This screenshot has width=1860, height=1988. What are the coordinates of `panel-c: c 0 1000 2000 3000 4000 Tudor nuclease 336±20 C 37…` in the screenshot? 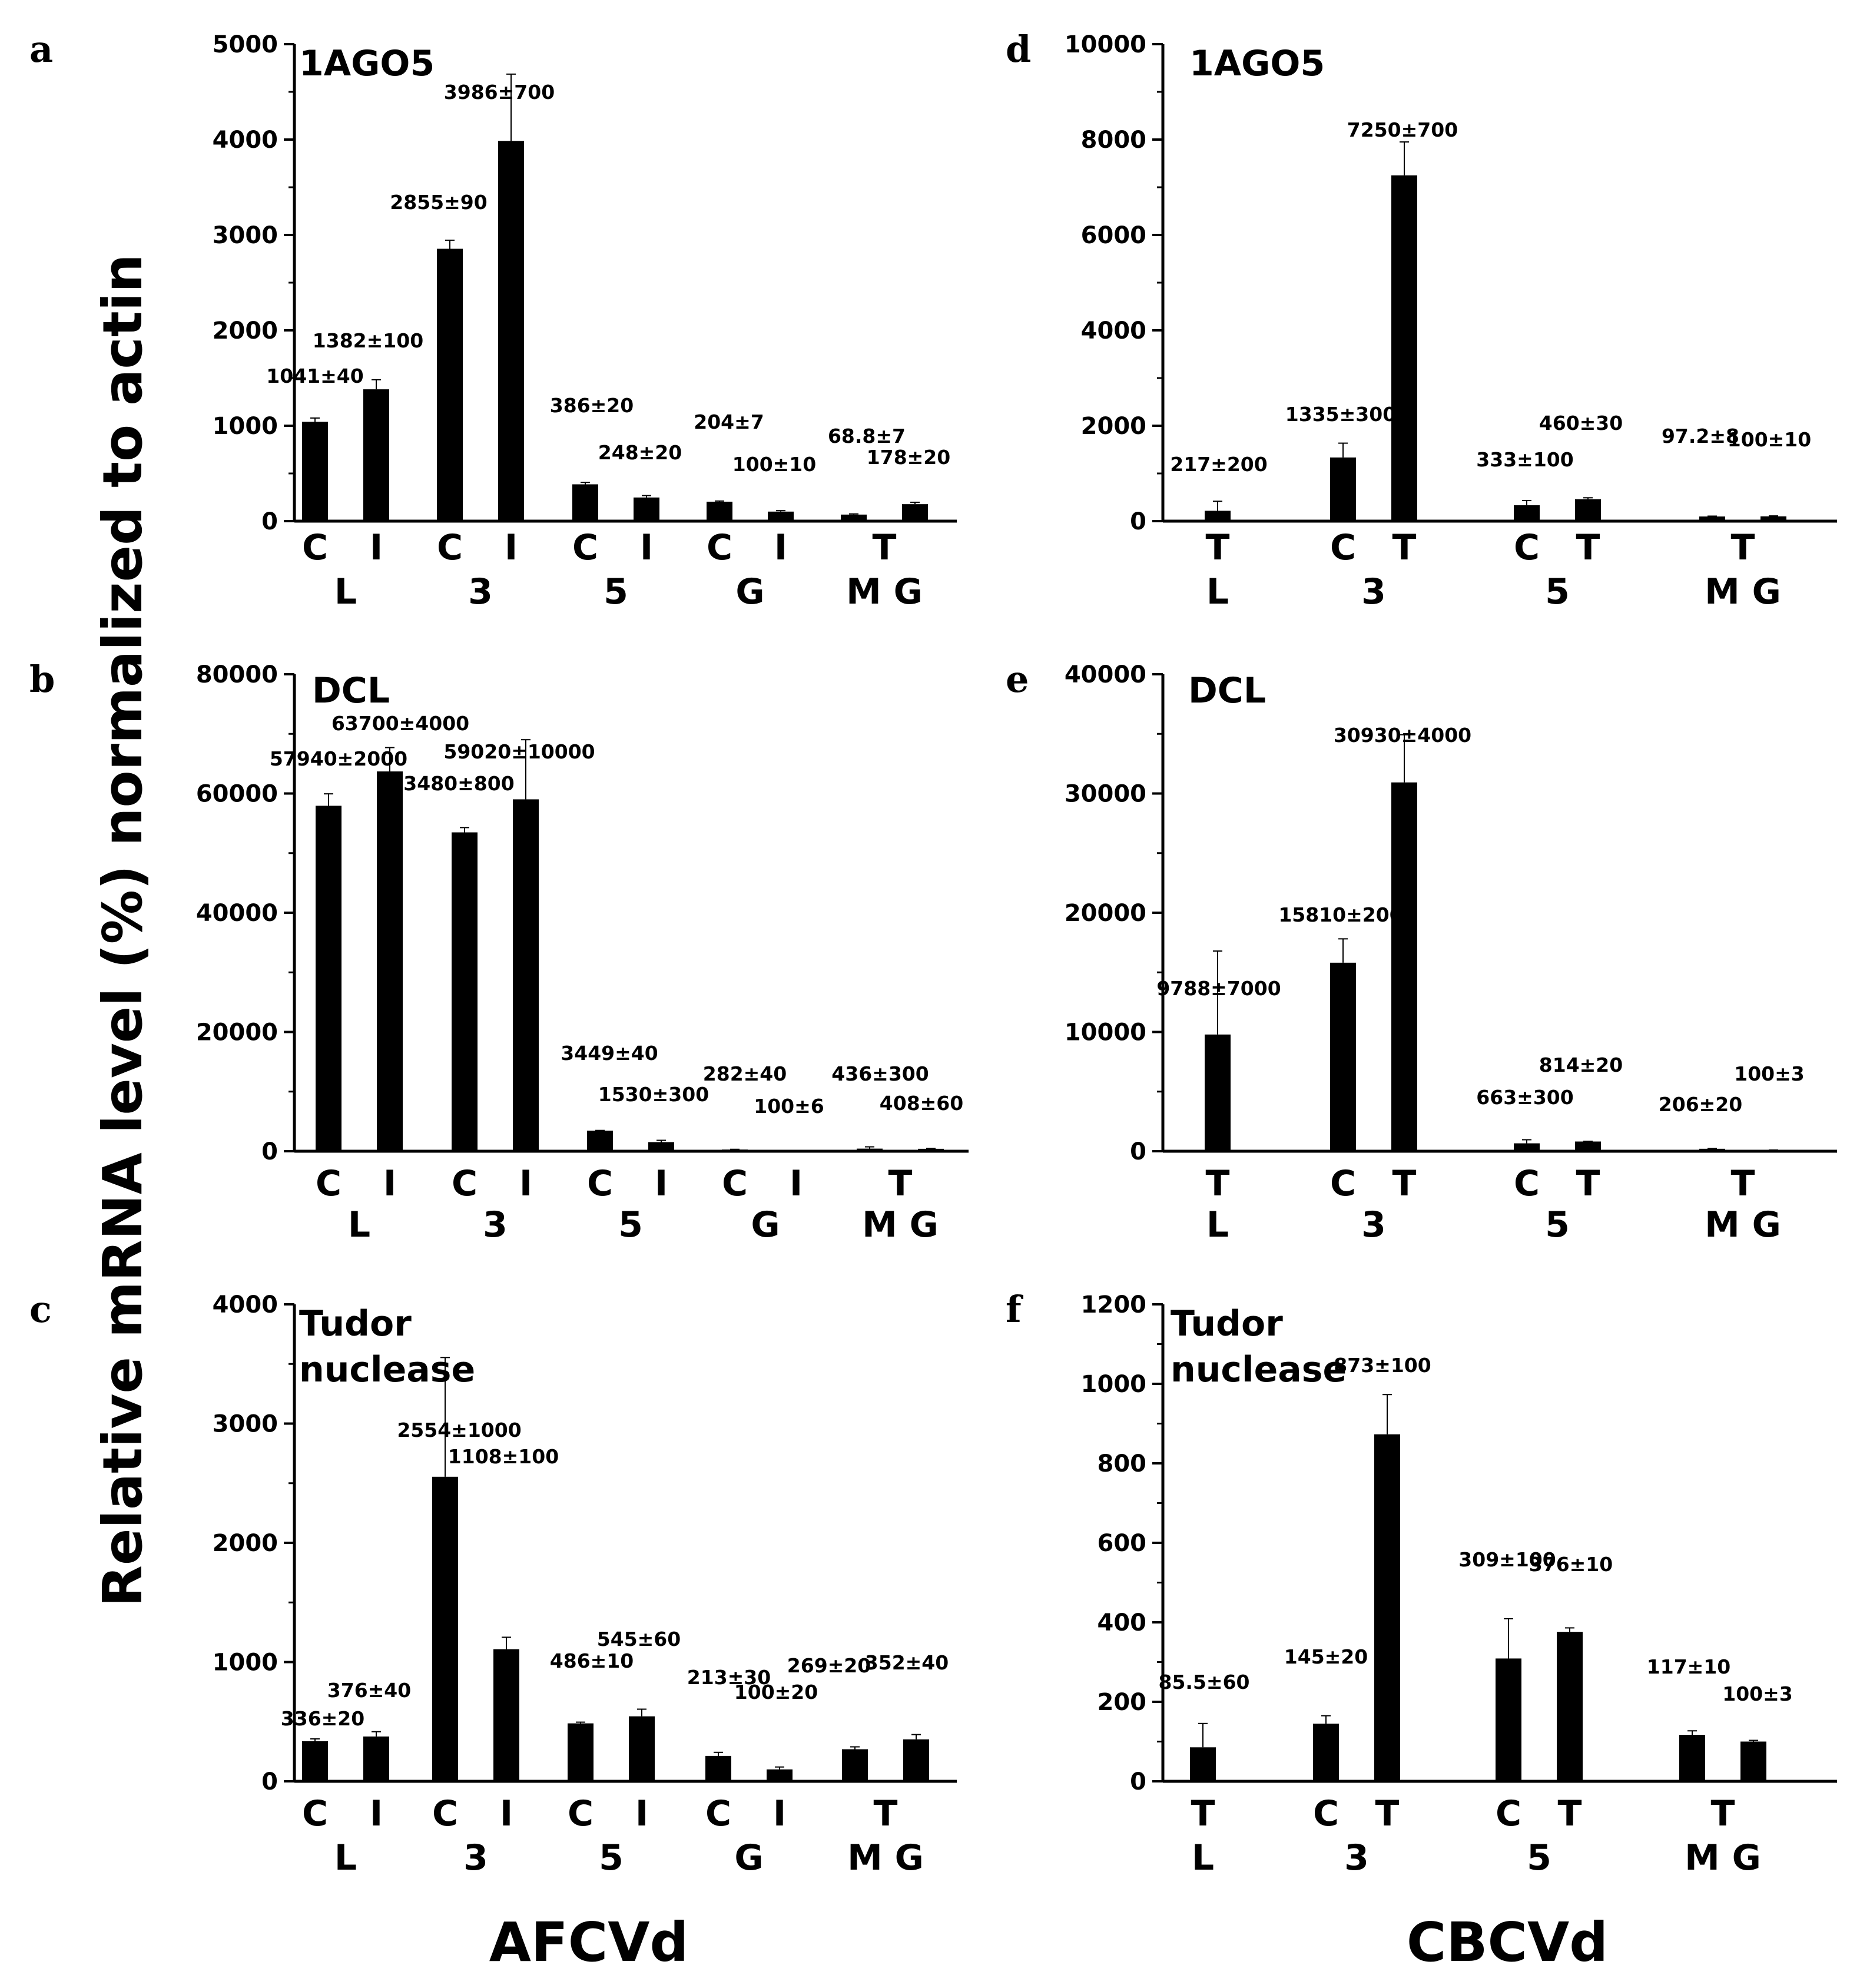 It's located at (493, 1583).